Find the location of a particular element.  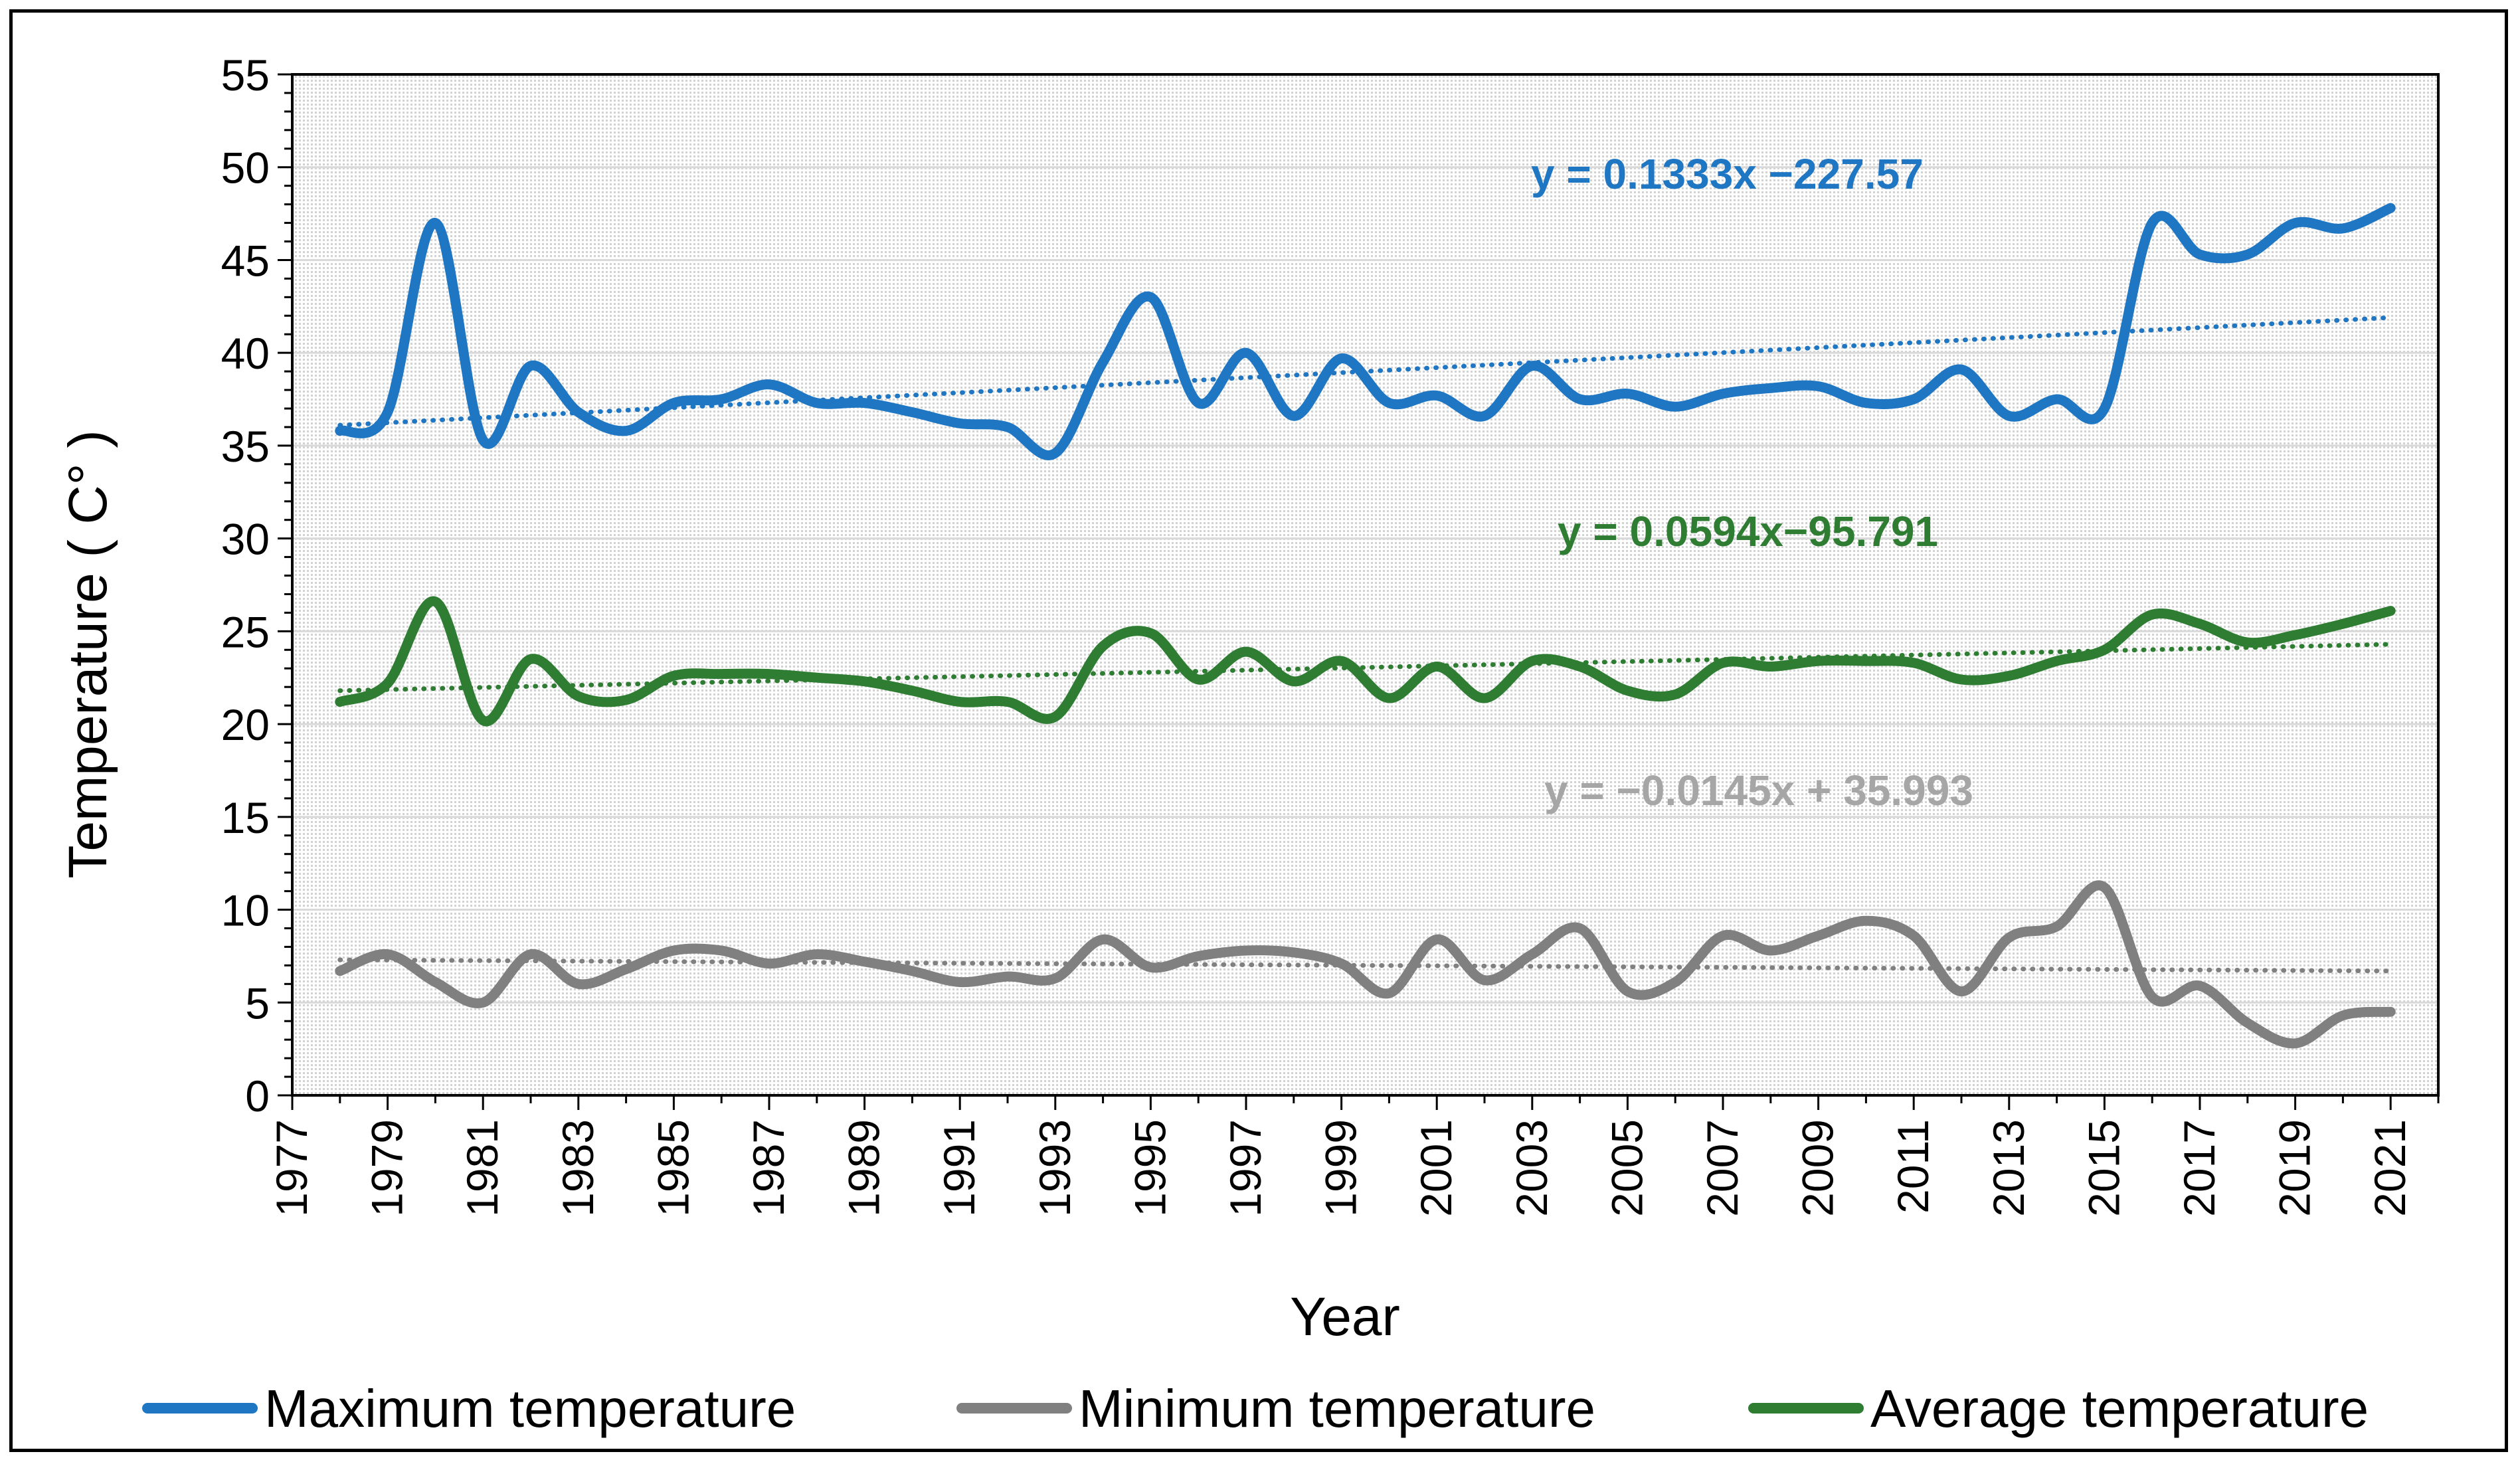

x-tick-label-1977: 1977 is located at coordinates (291, 1168).